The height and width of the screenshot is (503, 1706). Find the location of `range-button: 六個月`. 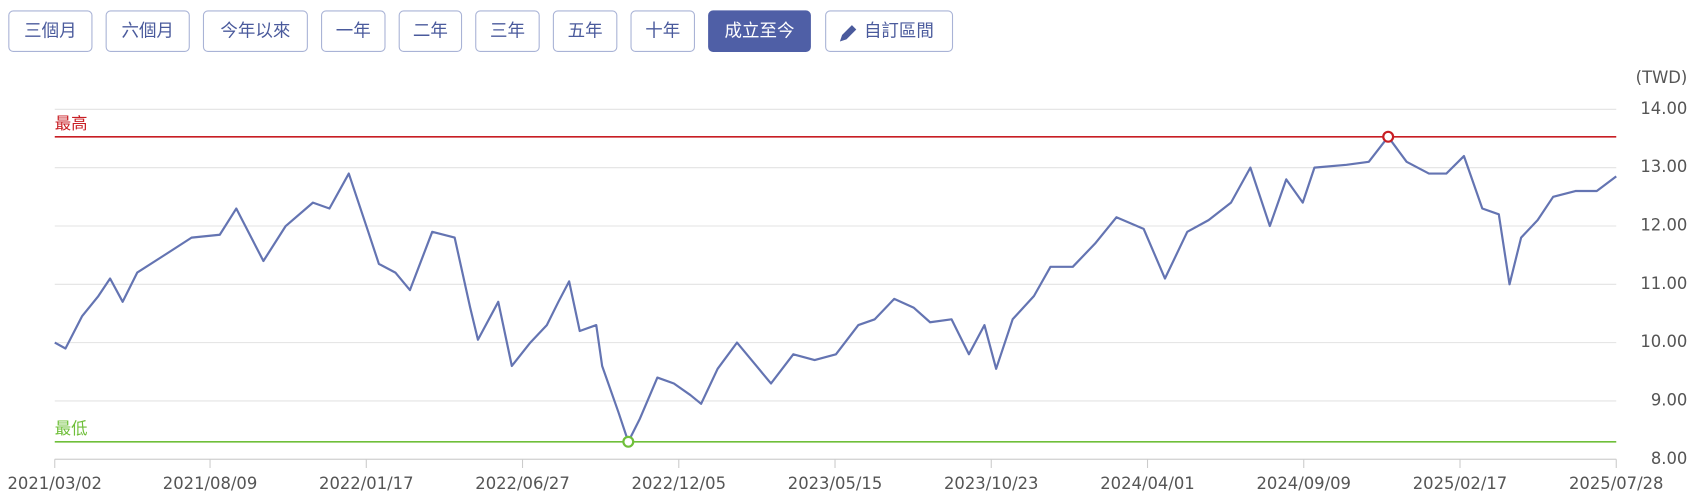

range-button: 六個月 is located at coordinates (147, 31).